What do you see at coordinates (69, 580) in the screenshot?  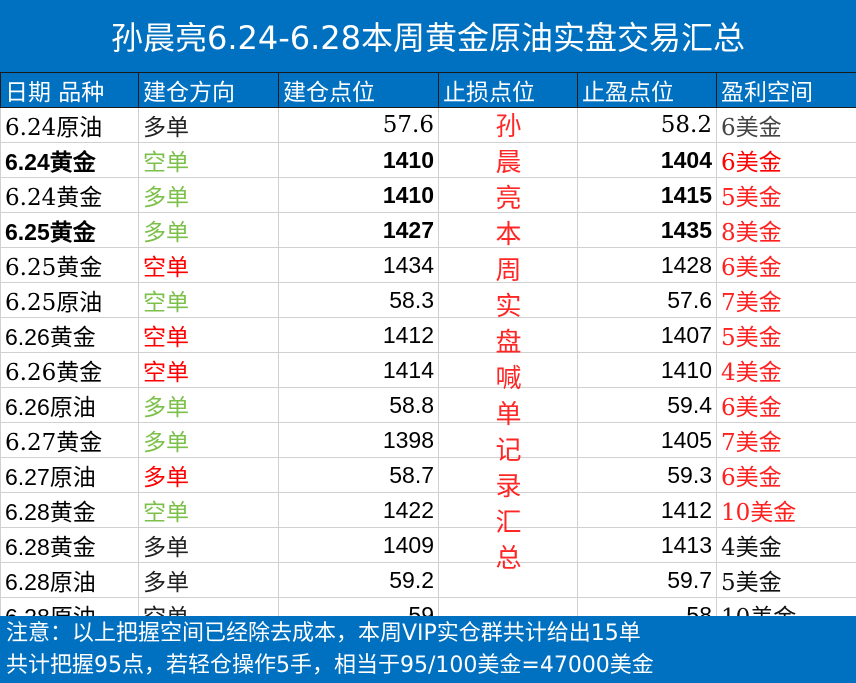 I see `cell-date-product: 6.28原油` at bounding box center [69, 580].